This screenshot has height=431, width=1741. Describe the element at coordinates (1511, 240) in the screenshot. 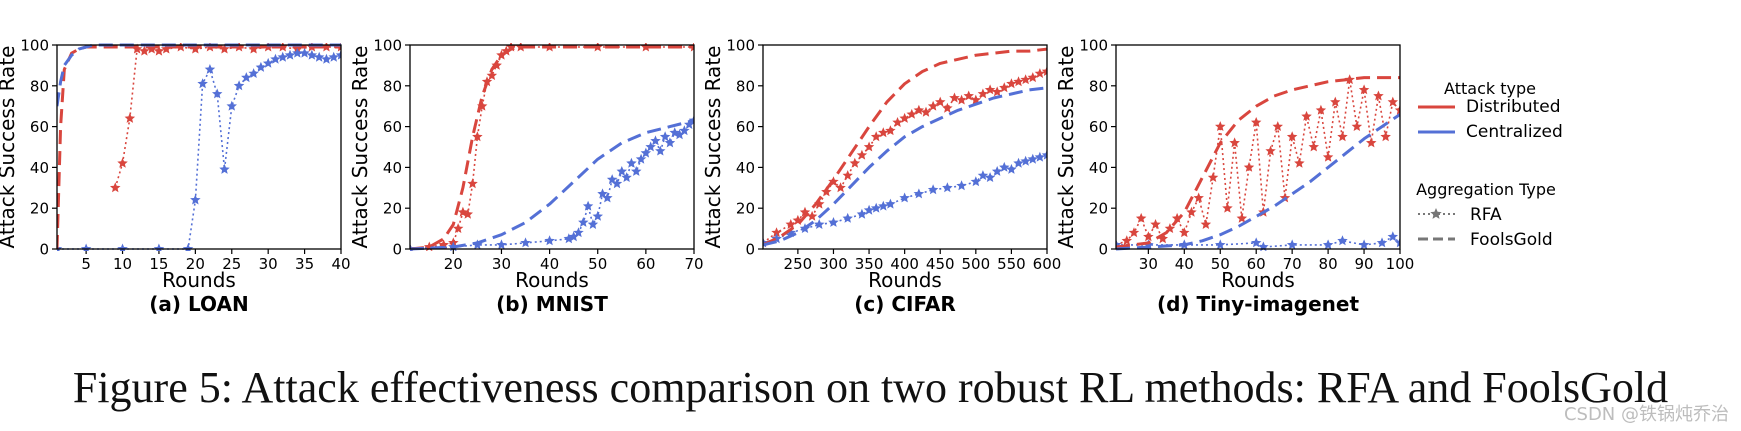

I see `legend-label: FoolsGold` at that location.